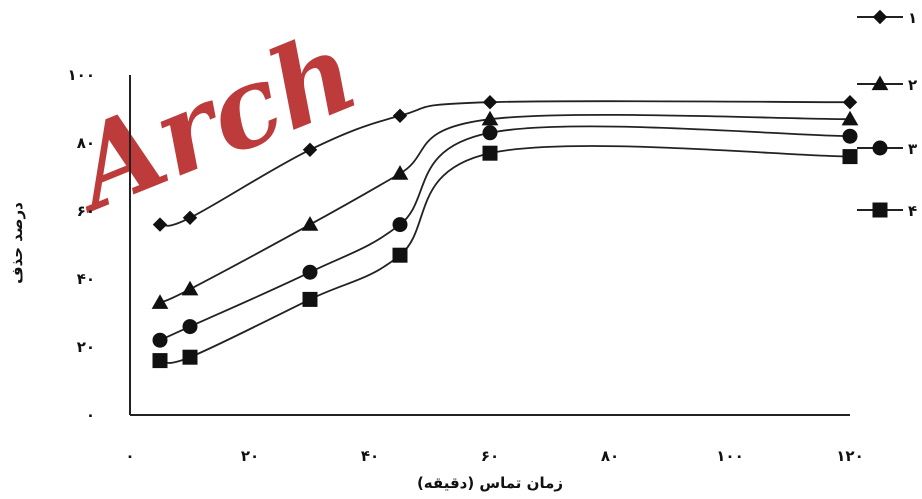  Describe the element at coordinates (86, 211) in the screenshot. I see `y-tick-label: ۶۰` at that location.